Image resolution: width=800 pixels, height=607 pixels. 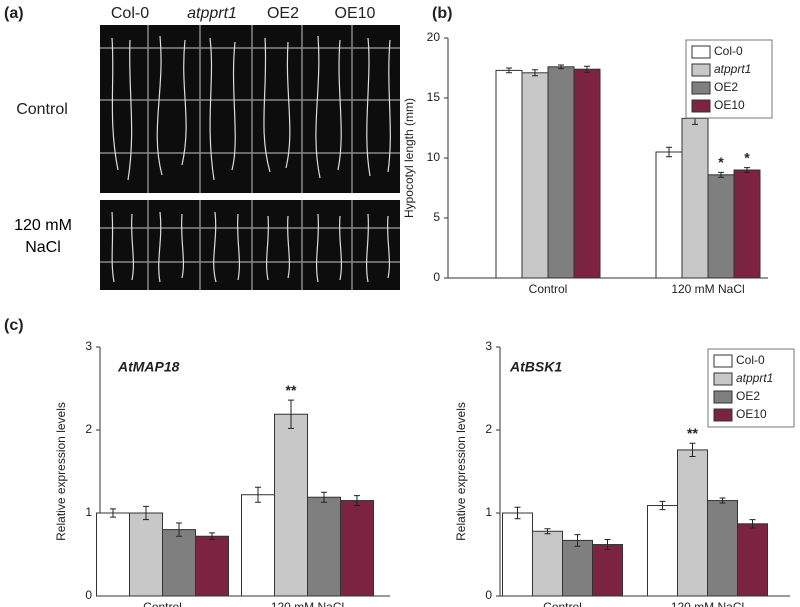 I want to click on y-axis-label: Hypocotyl length (mm), so click(x=409, y=158).